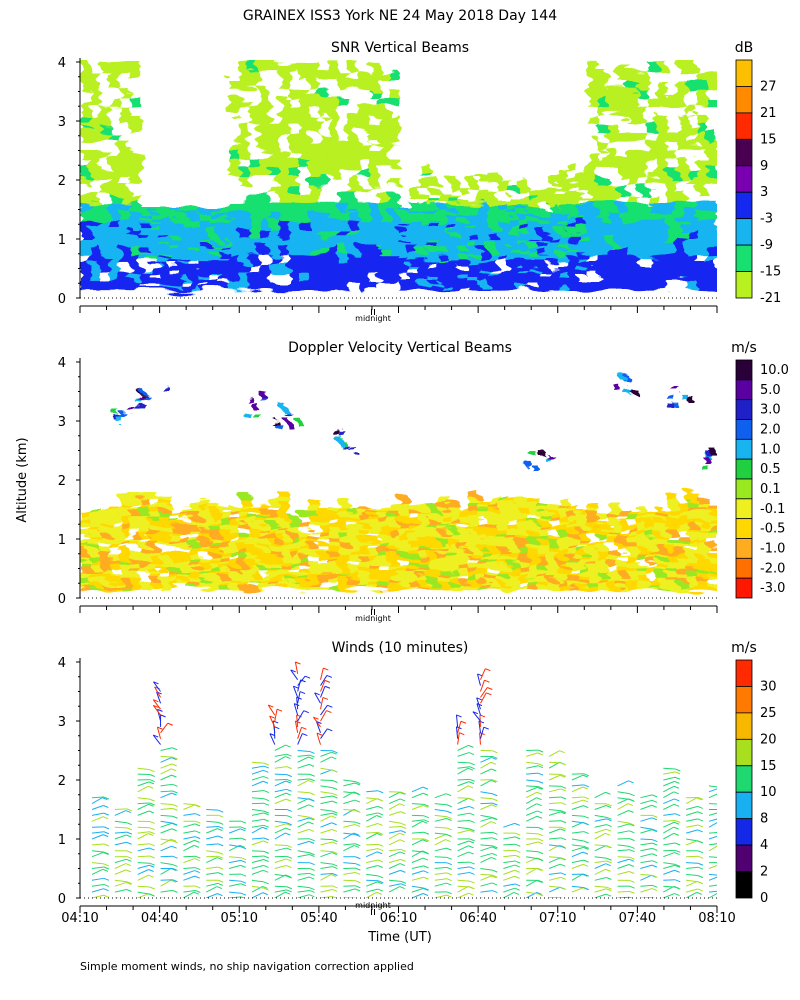 Image resolution: width=800 pixels, height=1000 pixels. Describe the element at coordinates (62, 540) in the screenshot. I see `y-tick-label: 1` at that location.